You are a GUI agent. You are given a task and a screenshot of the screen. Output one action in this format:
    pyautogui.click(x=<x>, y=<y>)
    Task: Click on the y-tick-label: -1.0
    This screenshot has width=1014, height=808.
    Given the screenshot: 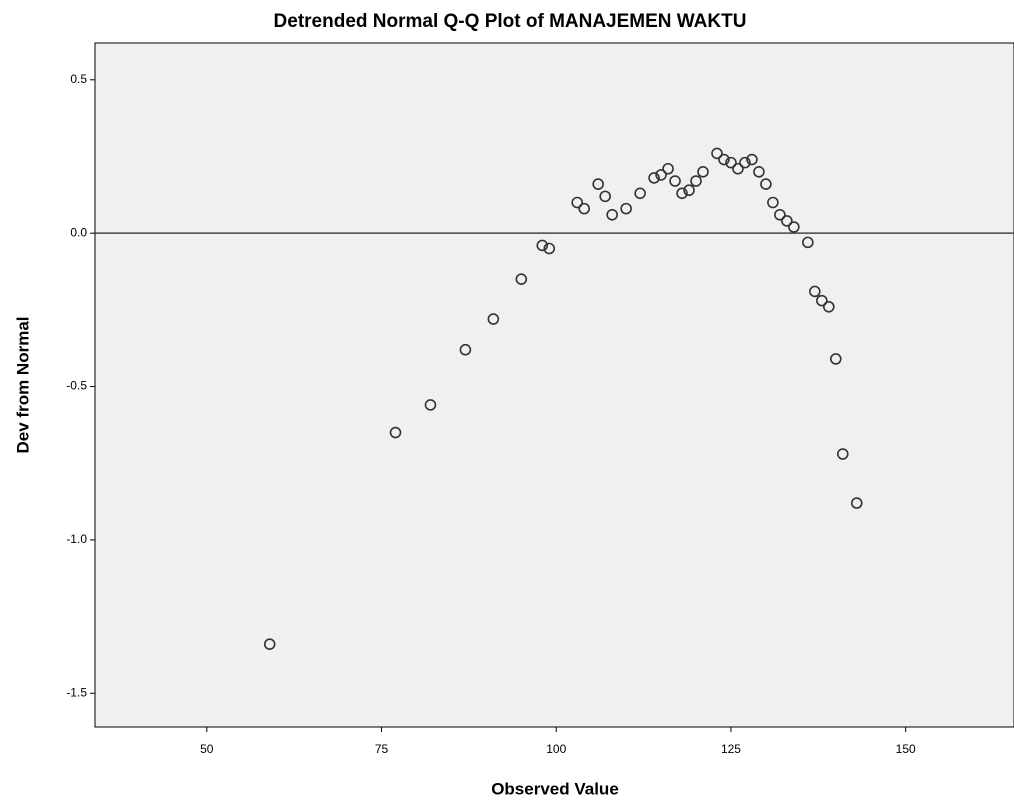 What is the action you would take?
    pyautogui.click(x=76, y=539)
    